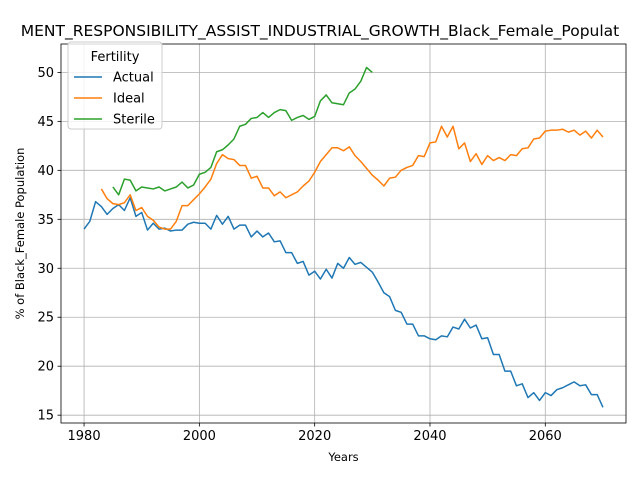 The width and height of the screenshot is (640, 480). What do you see at coordinates (45, 269) in the screenshot?
I see `y-tick-label: 30` at bounding box center [45, 269].